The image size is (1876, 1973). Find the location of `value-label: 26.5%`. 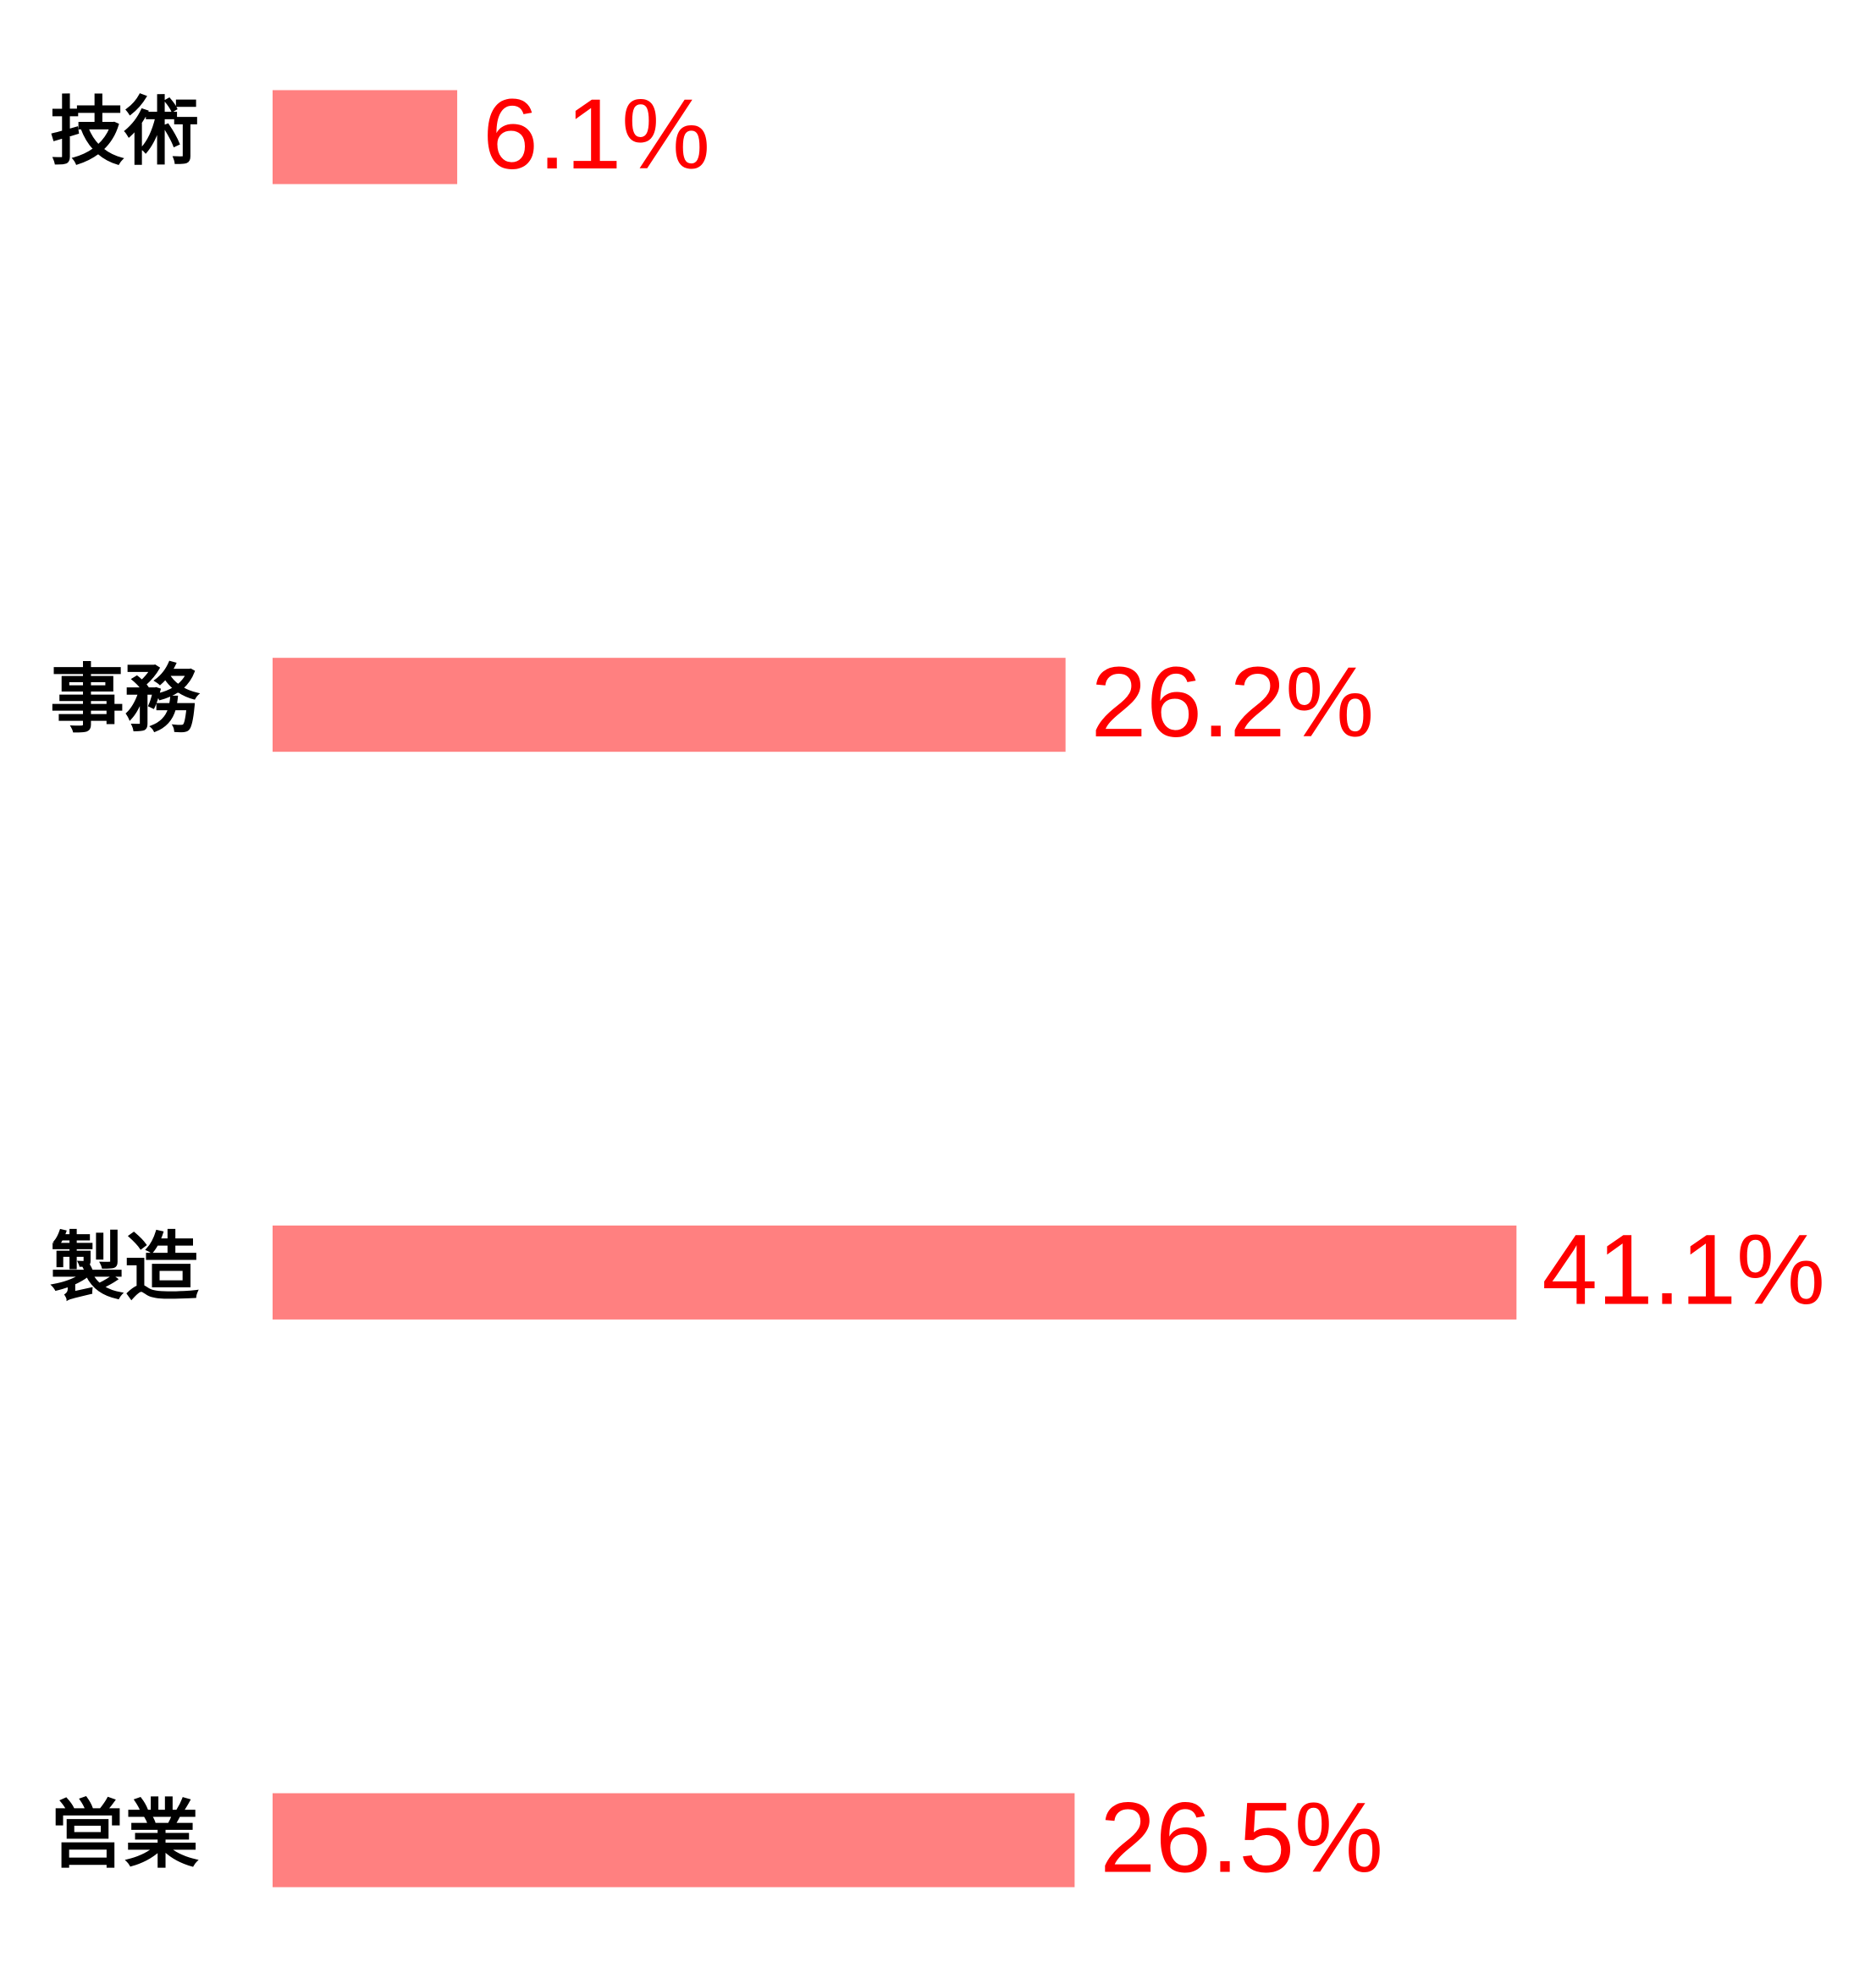

value-label: 26.5% is located at coordinates (1242, 1837).